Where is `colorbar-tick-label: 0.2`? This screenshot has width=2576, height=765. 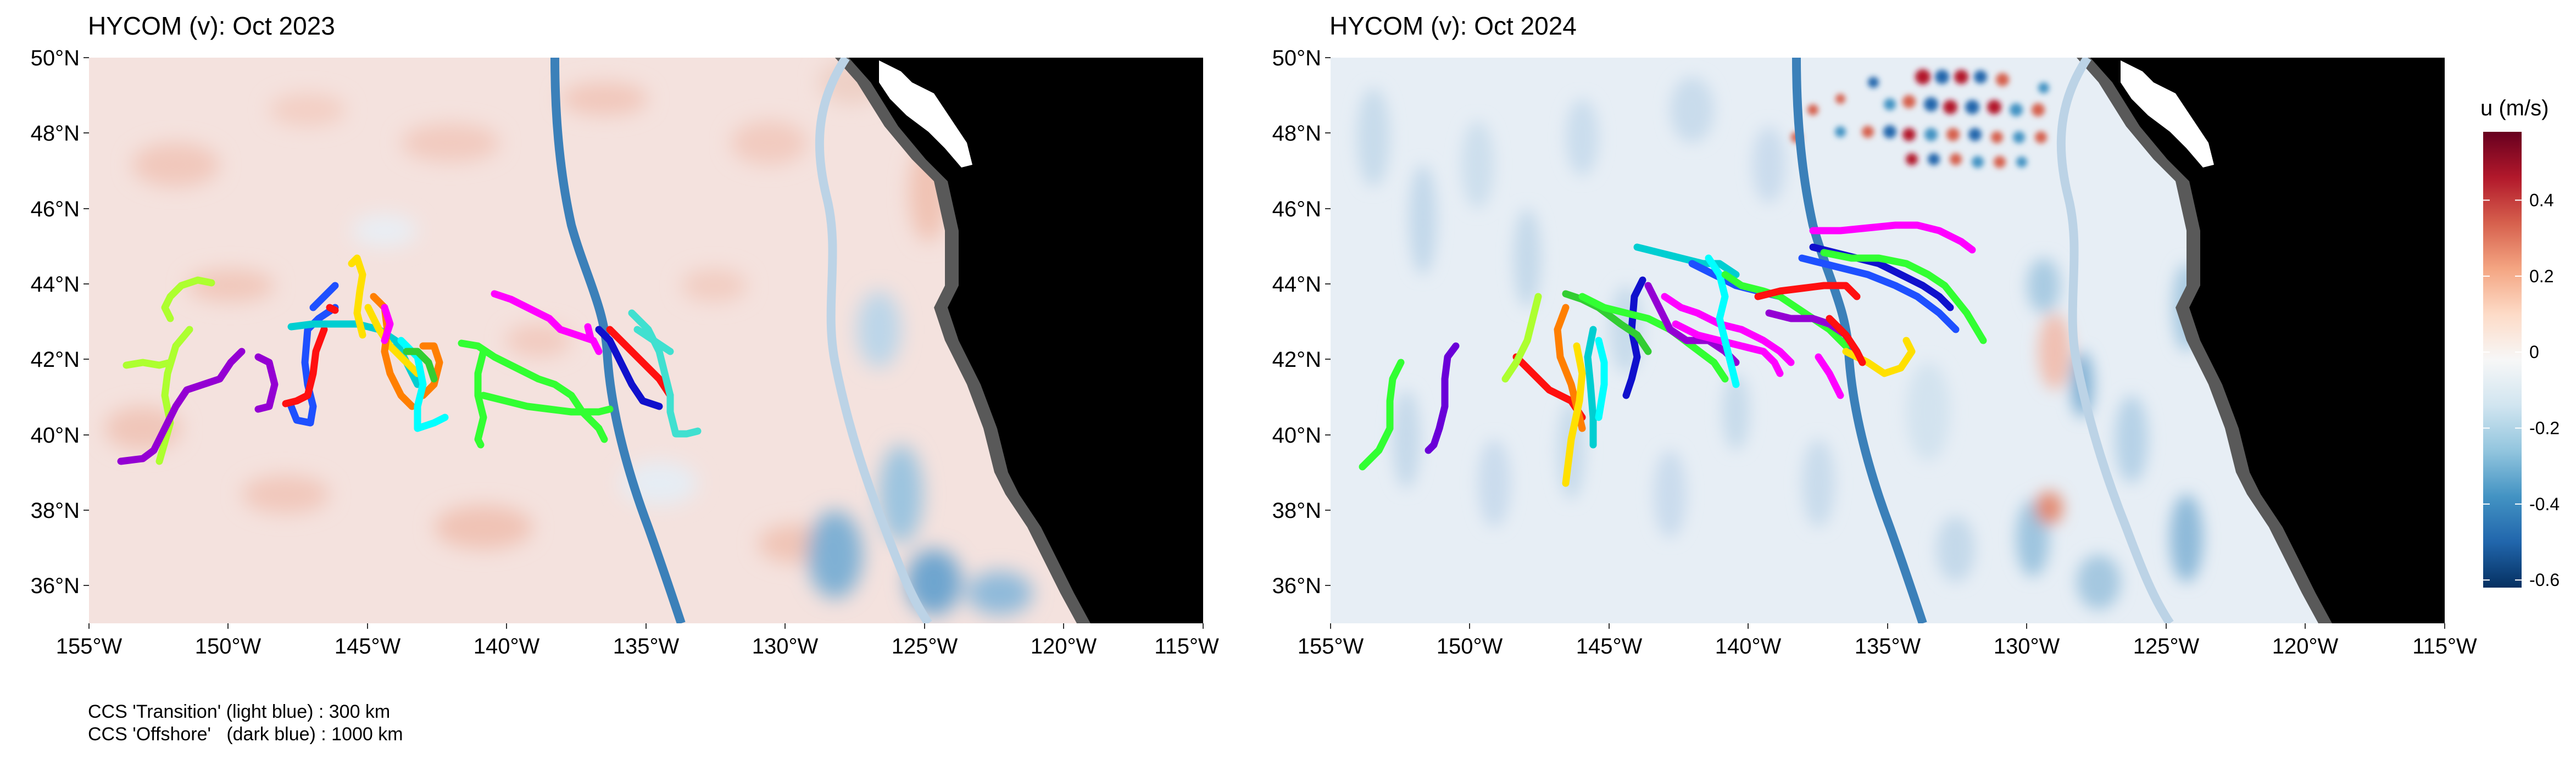 colorbar-tick-label: 0.2 is located at coordinates (2541, 276).